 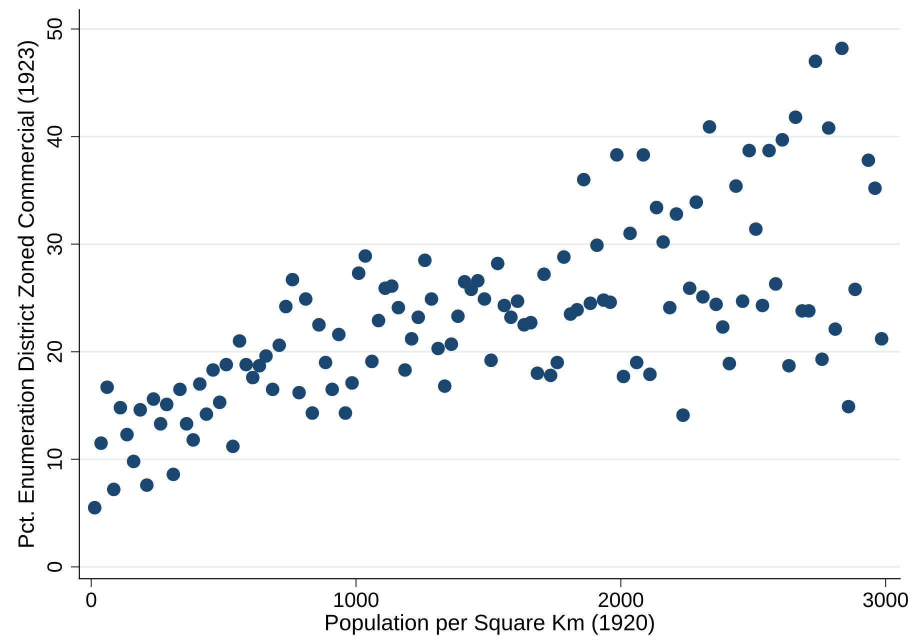 I want to click on y-tick-label: 0, so click(x=54, y=567).